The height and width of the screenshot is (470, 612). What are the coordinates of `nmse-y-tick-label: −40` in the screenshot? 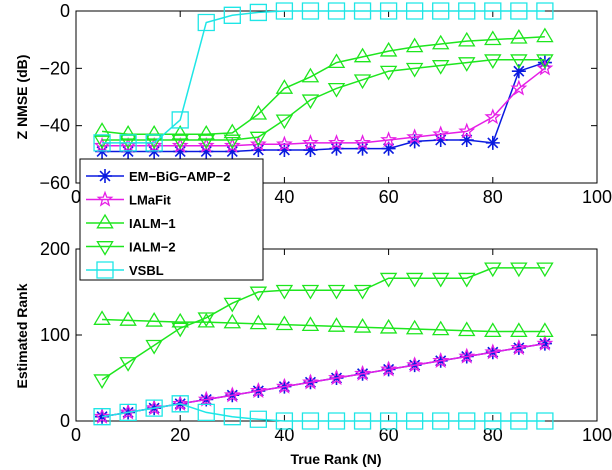 It's located at (54, 126).